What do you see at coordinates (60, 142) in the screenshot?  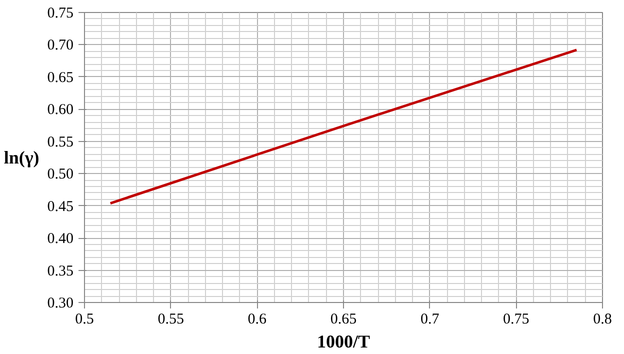 I see `y-tick-label: 0.55` at bounding box center [60, 142].